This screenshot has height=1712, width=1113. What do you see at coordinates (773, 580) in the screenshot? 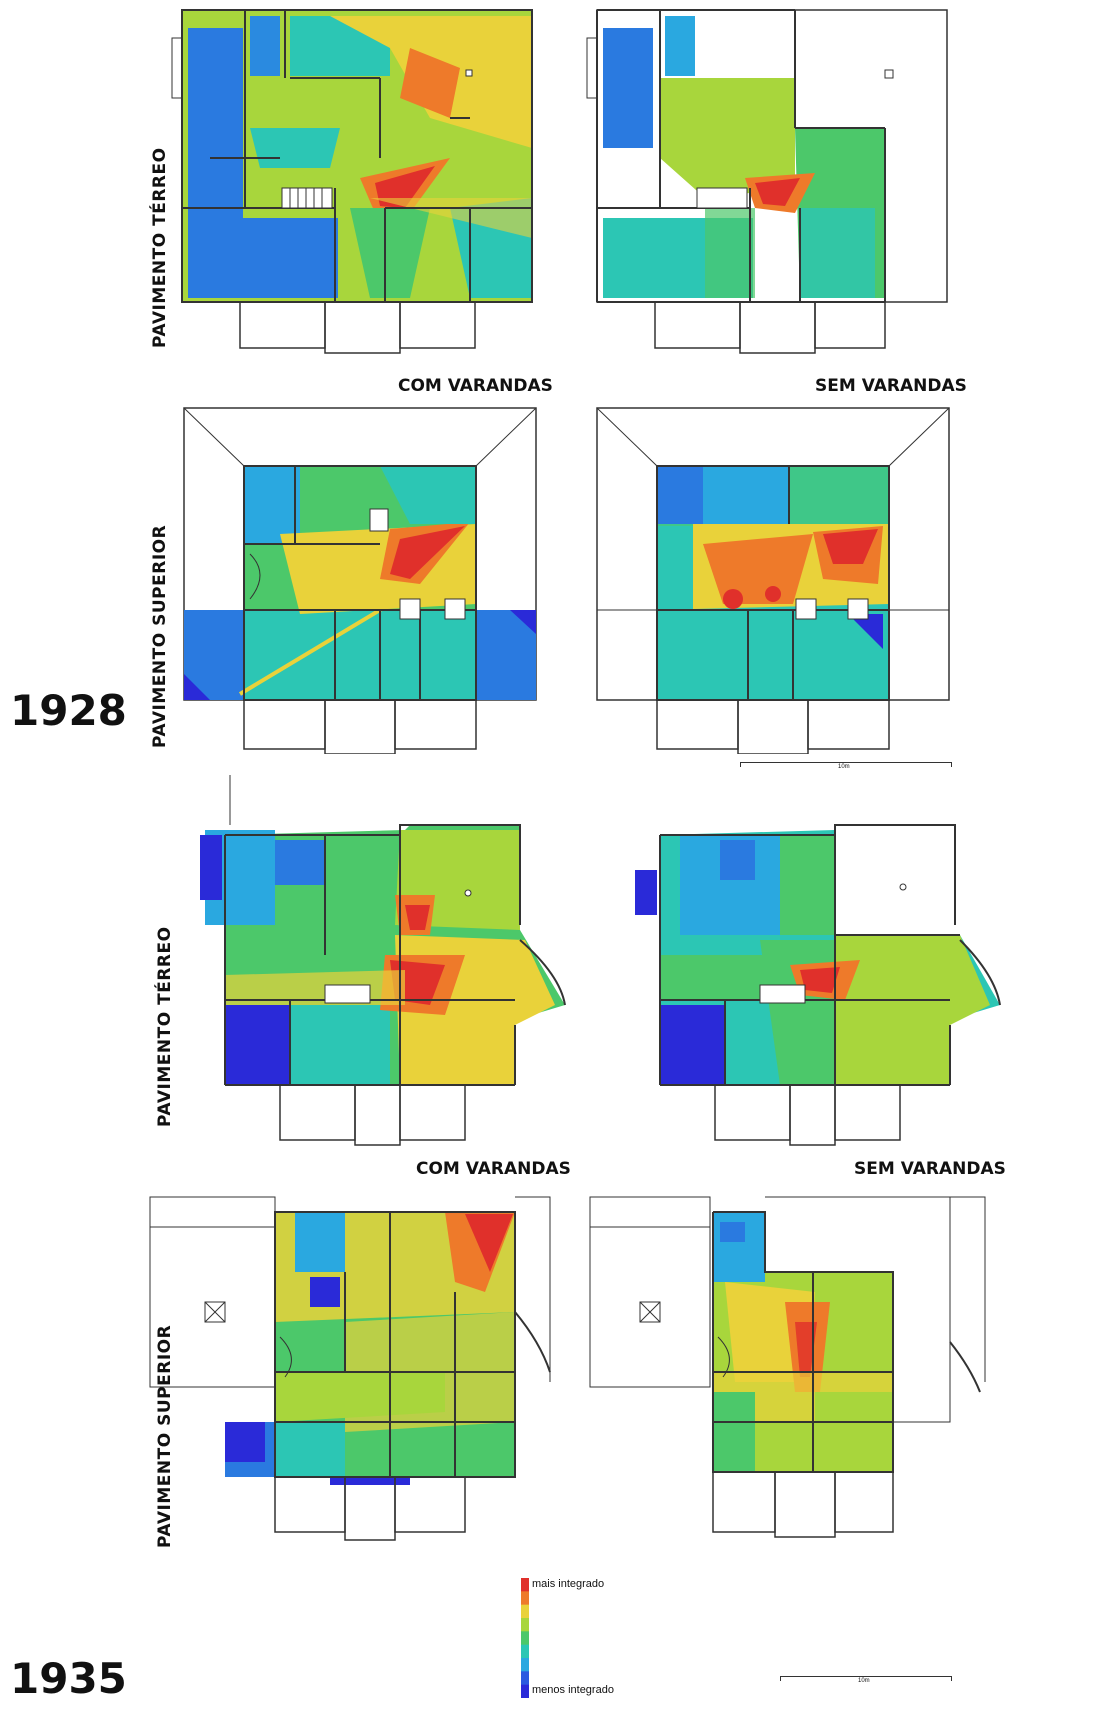
I see `plan-1928-upper-without` at bounding box center [773, 580].